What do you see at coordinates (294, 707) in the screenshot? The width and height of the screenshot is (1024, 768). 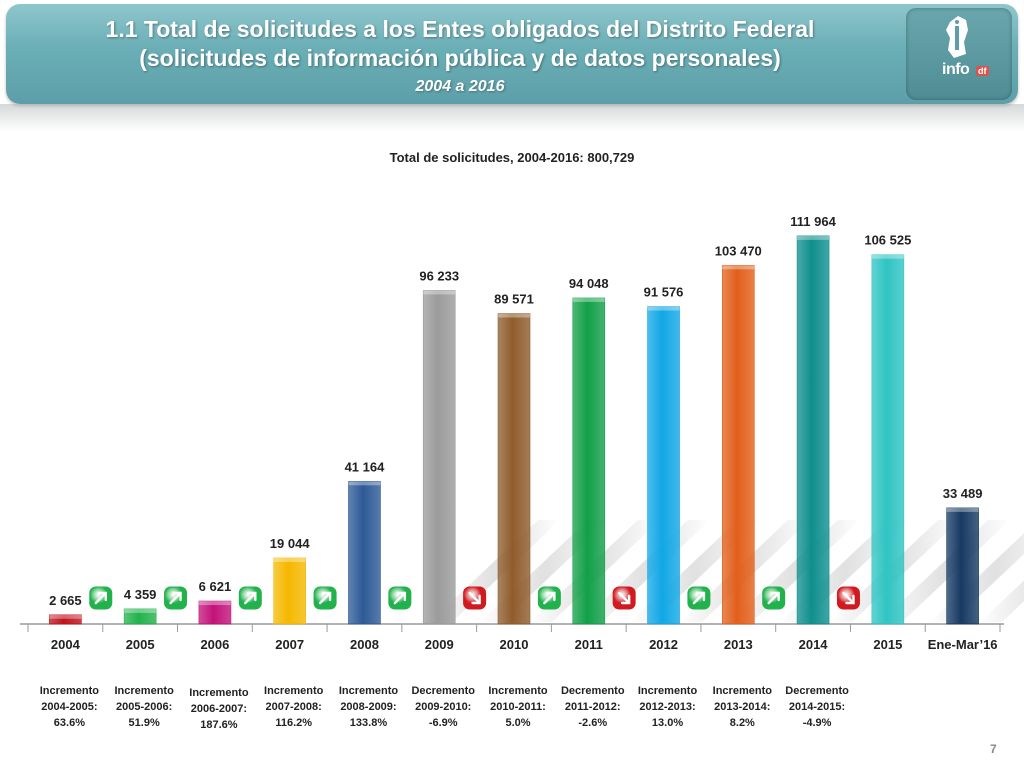 I see `change-annotation: 2007-2008:` at bounding box center [294, 707].